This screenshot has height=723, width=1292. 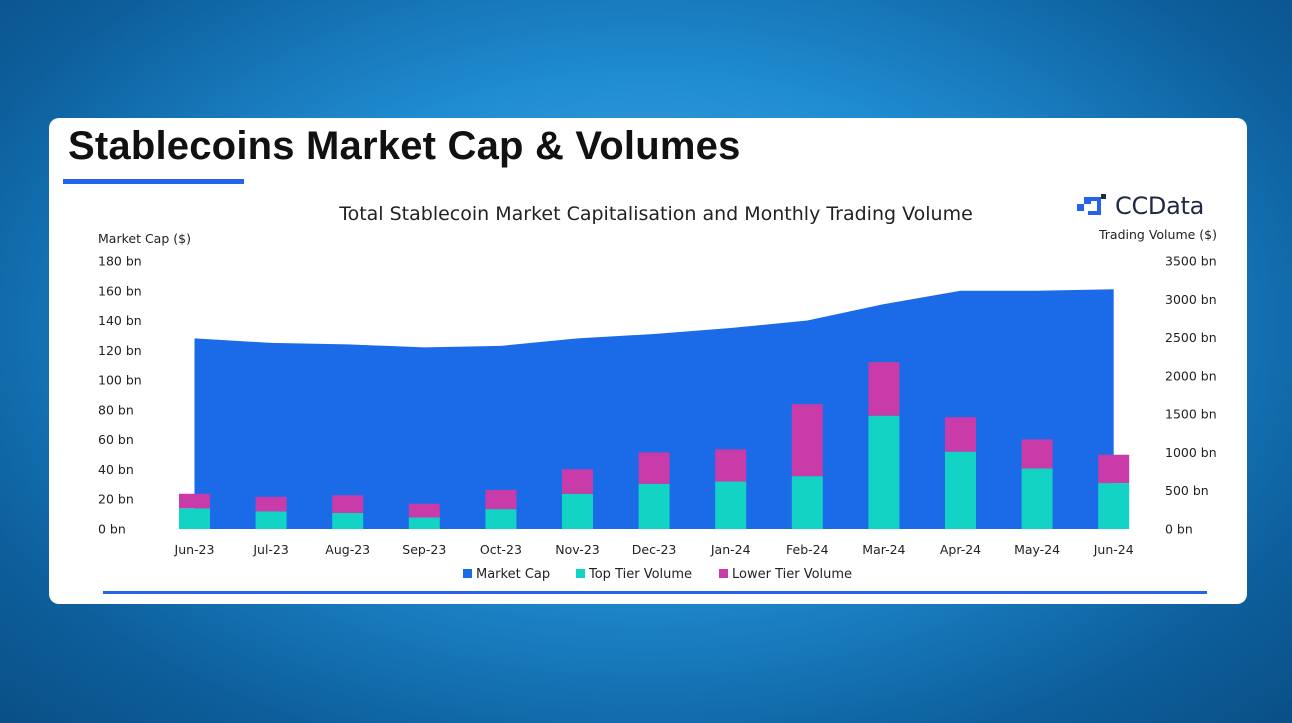 I want to click on right-axis-label: Trading Volume ($), so click(x=1157, y=234).